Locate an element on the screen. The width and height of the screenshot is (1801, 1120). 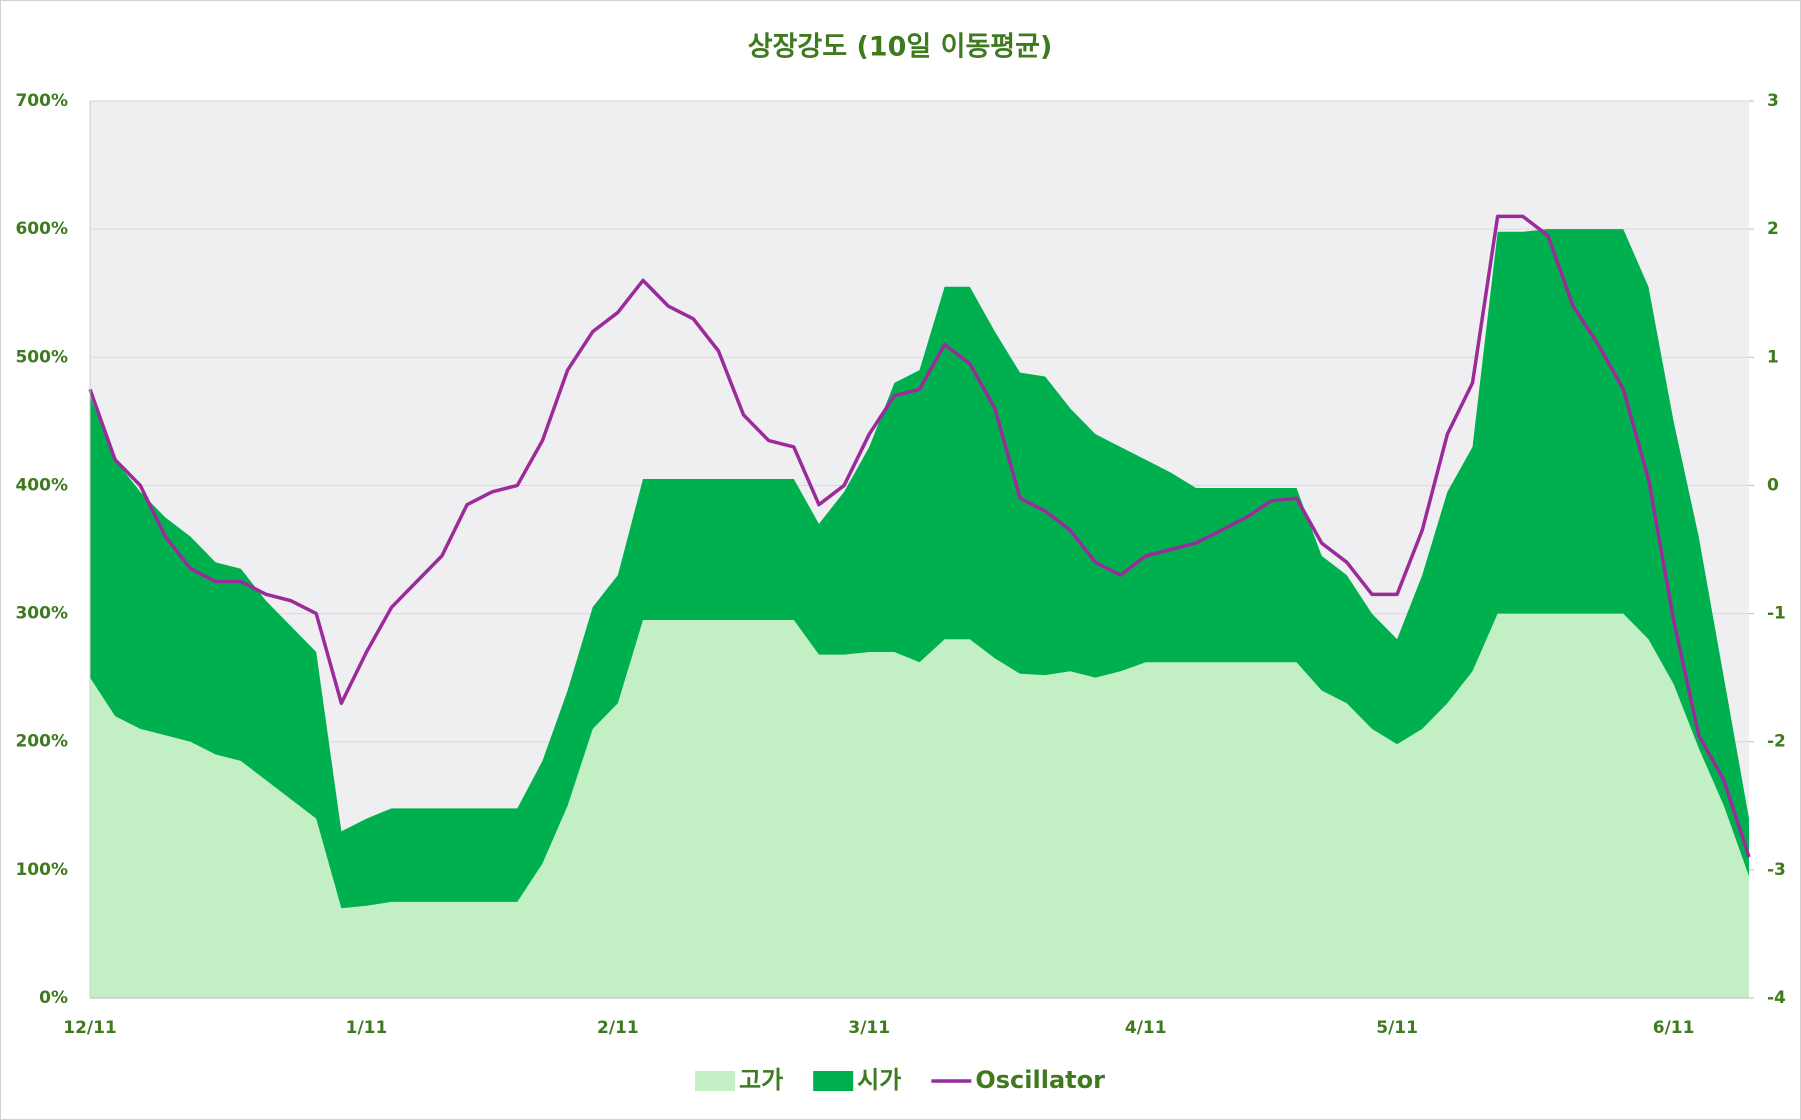
y2-tick-label: -4 is located at coordinates (1776, 998).